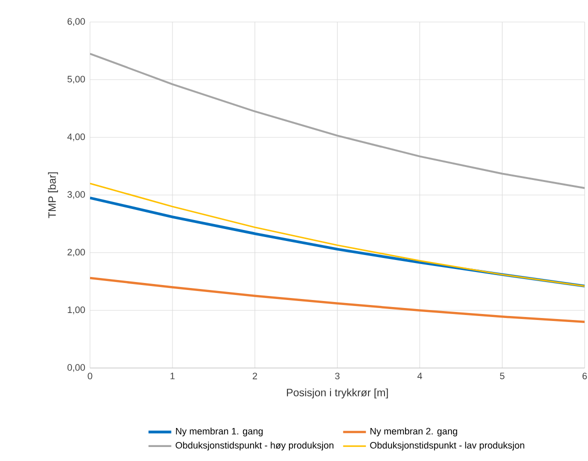  What do you see at coordinates (255, 376) in the screenshot?
I see `x-tick-label: 2` at bounding box center [255, 376].